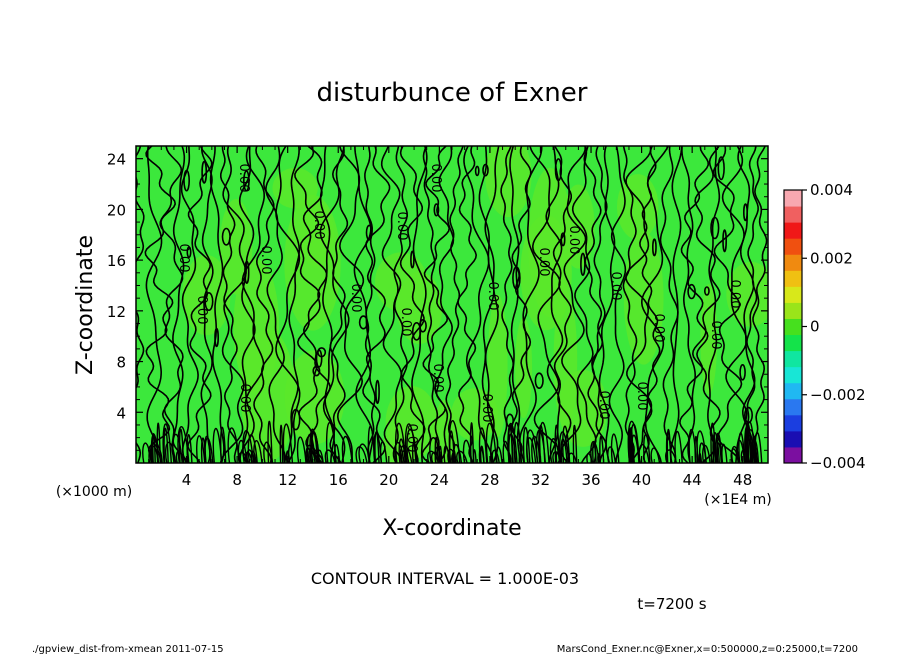 The width and height of the screenshot is (904, 654). What do you see at coordinates (815, 327) in the screenshot?
I see `colorbar-tick-label: 0` at bounding box center [815, 327].